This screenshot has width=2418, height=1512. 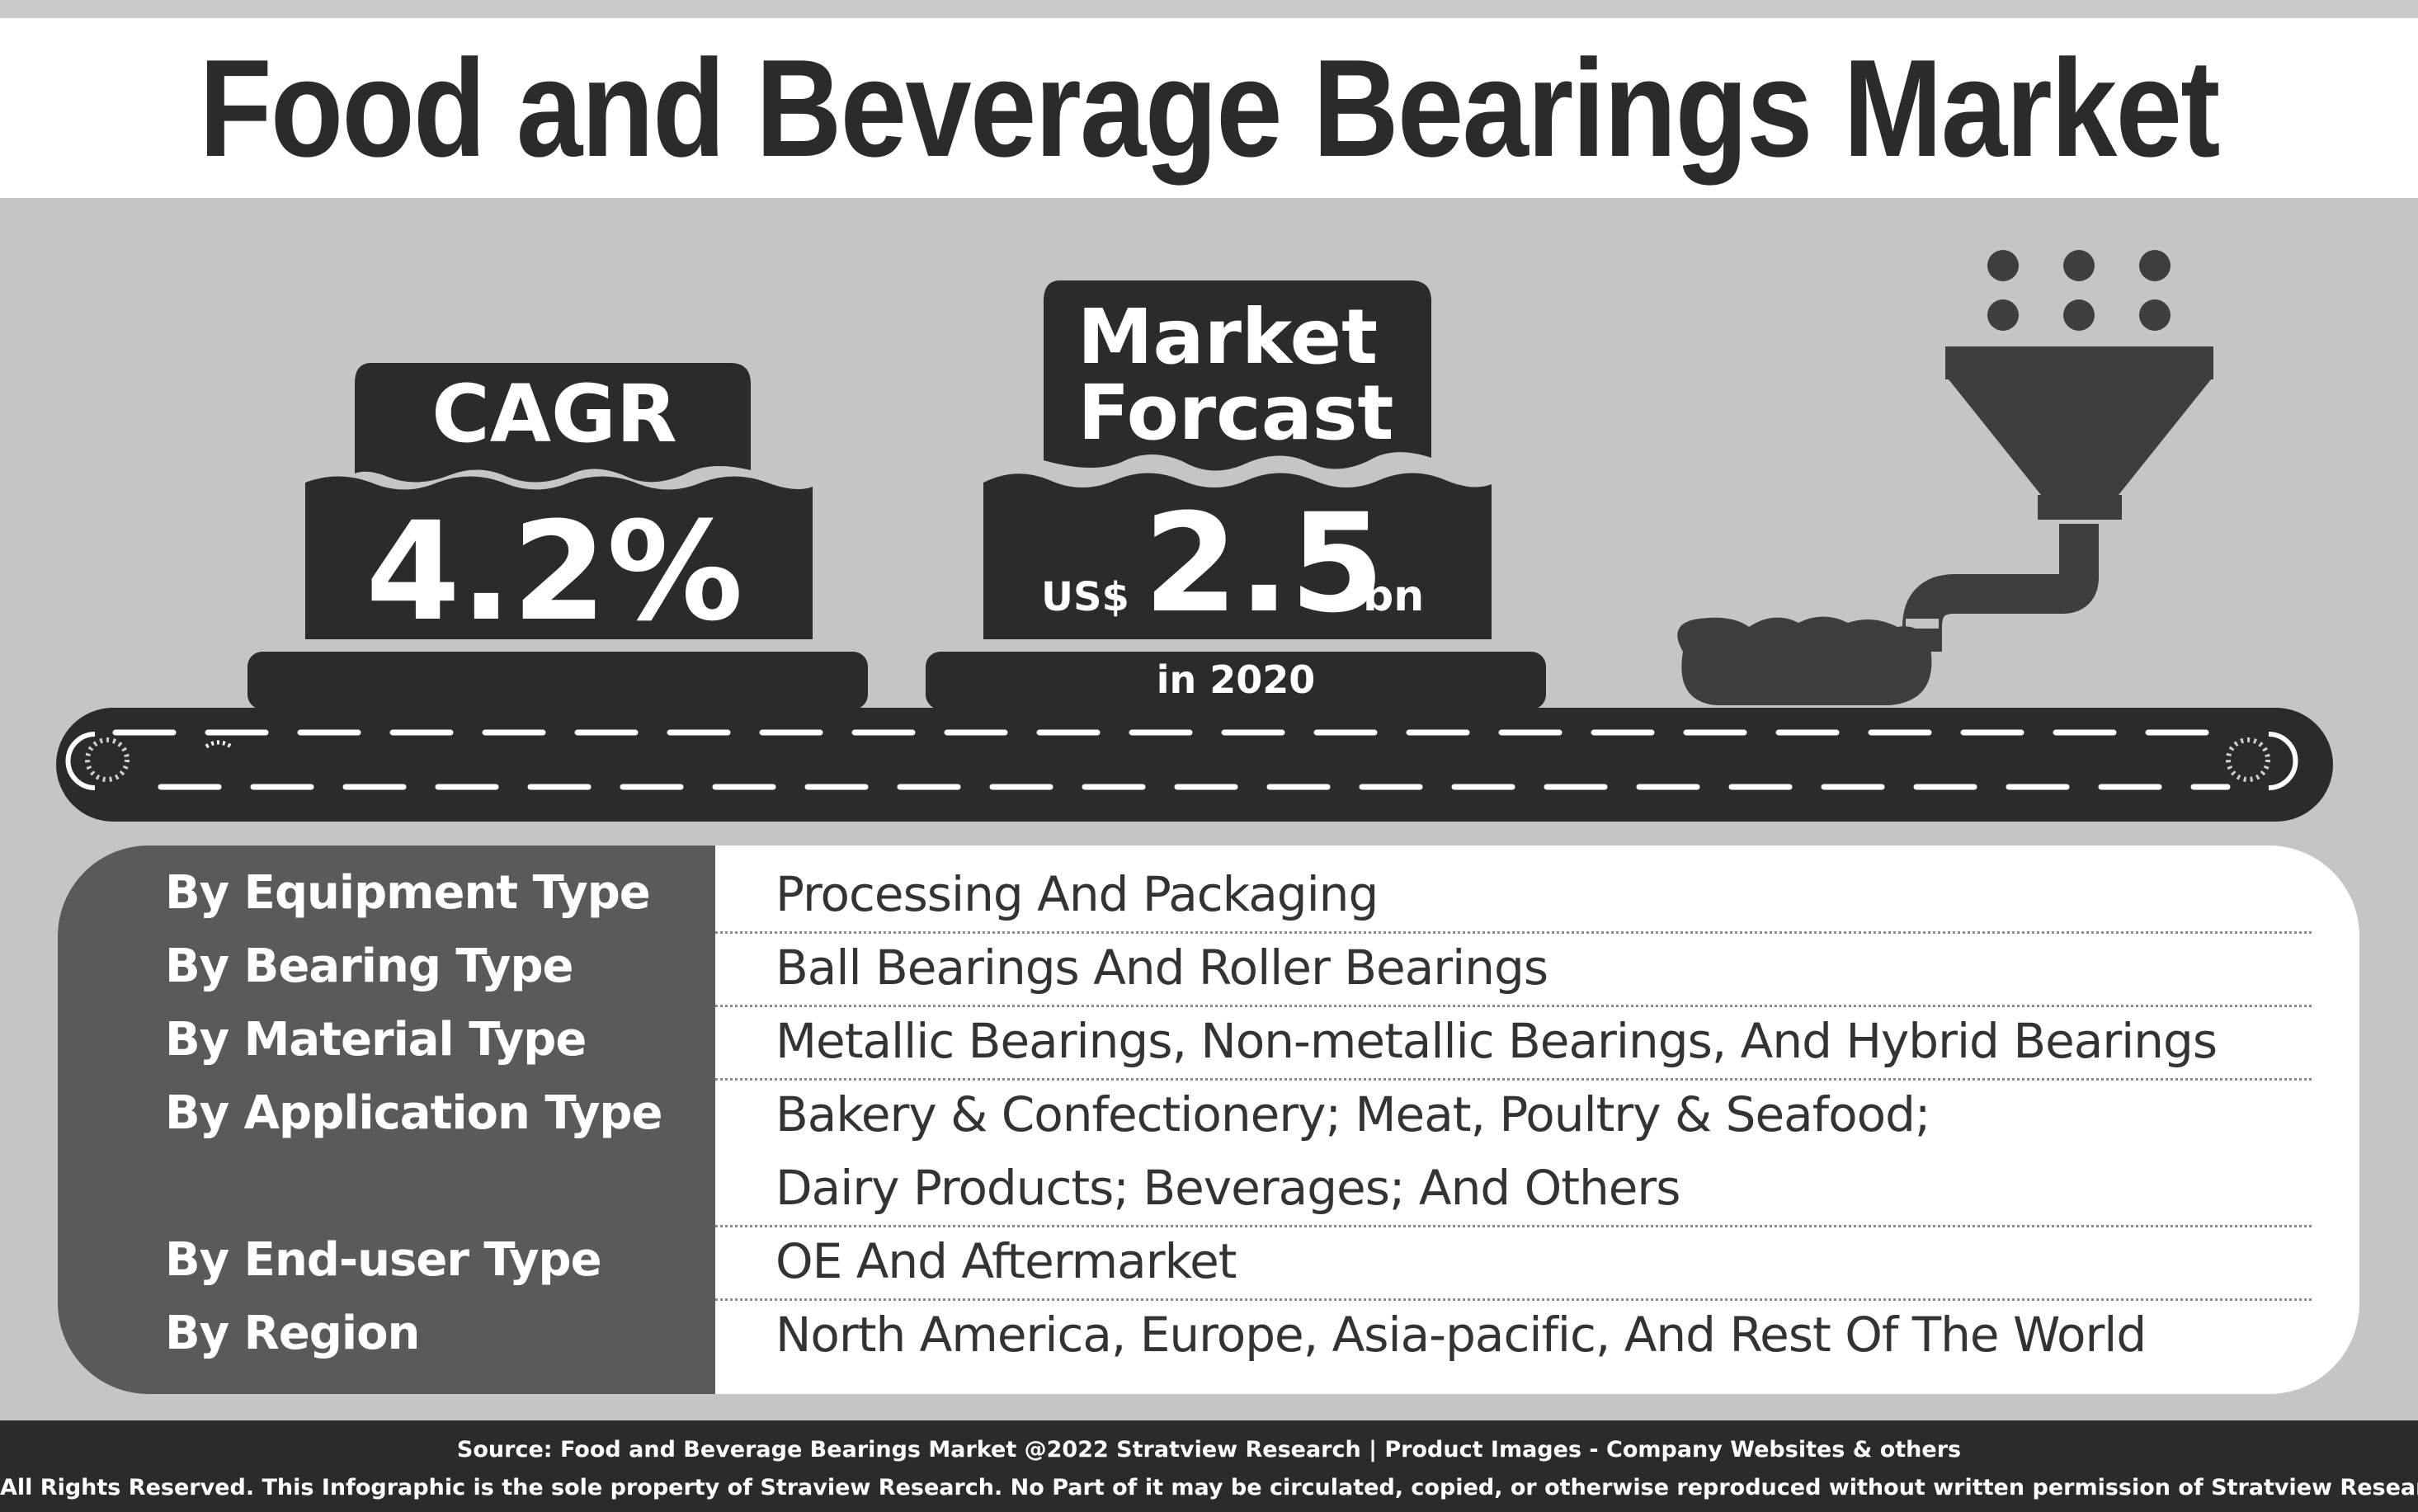 What do you see at coordinates (369, 966) in the screenshot?
I see `segment-category: By Bearing Type` at bounding box center [369, 966].